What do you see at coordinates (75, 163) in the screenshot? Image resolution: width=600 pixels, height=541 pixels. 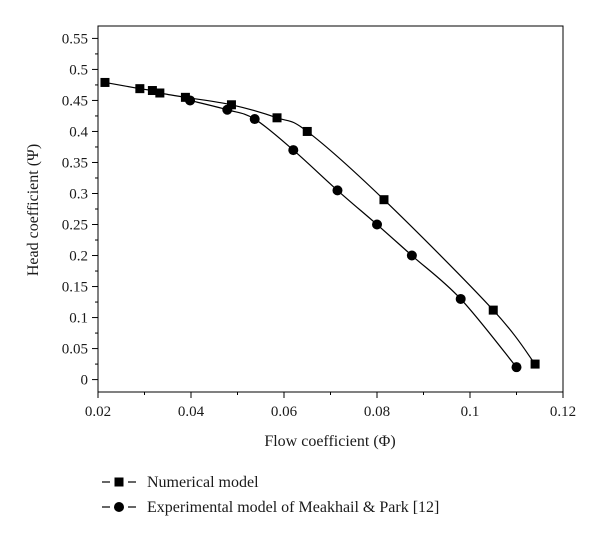 I see `y-tick-label: 0.35` at bounding box center [75, 163].